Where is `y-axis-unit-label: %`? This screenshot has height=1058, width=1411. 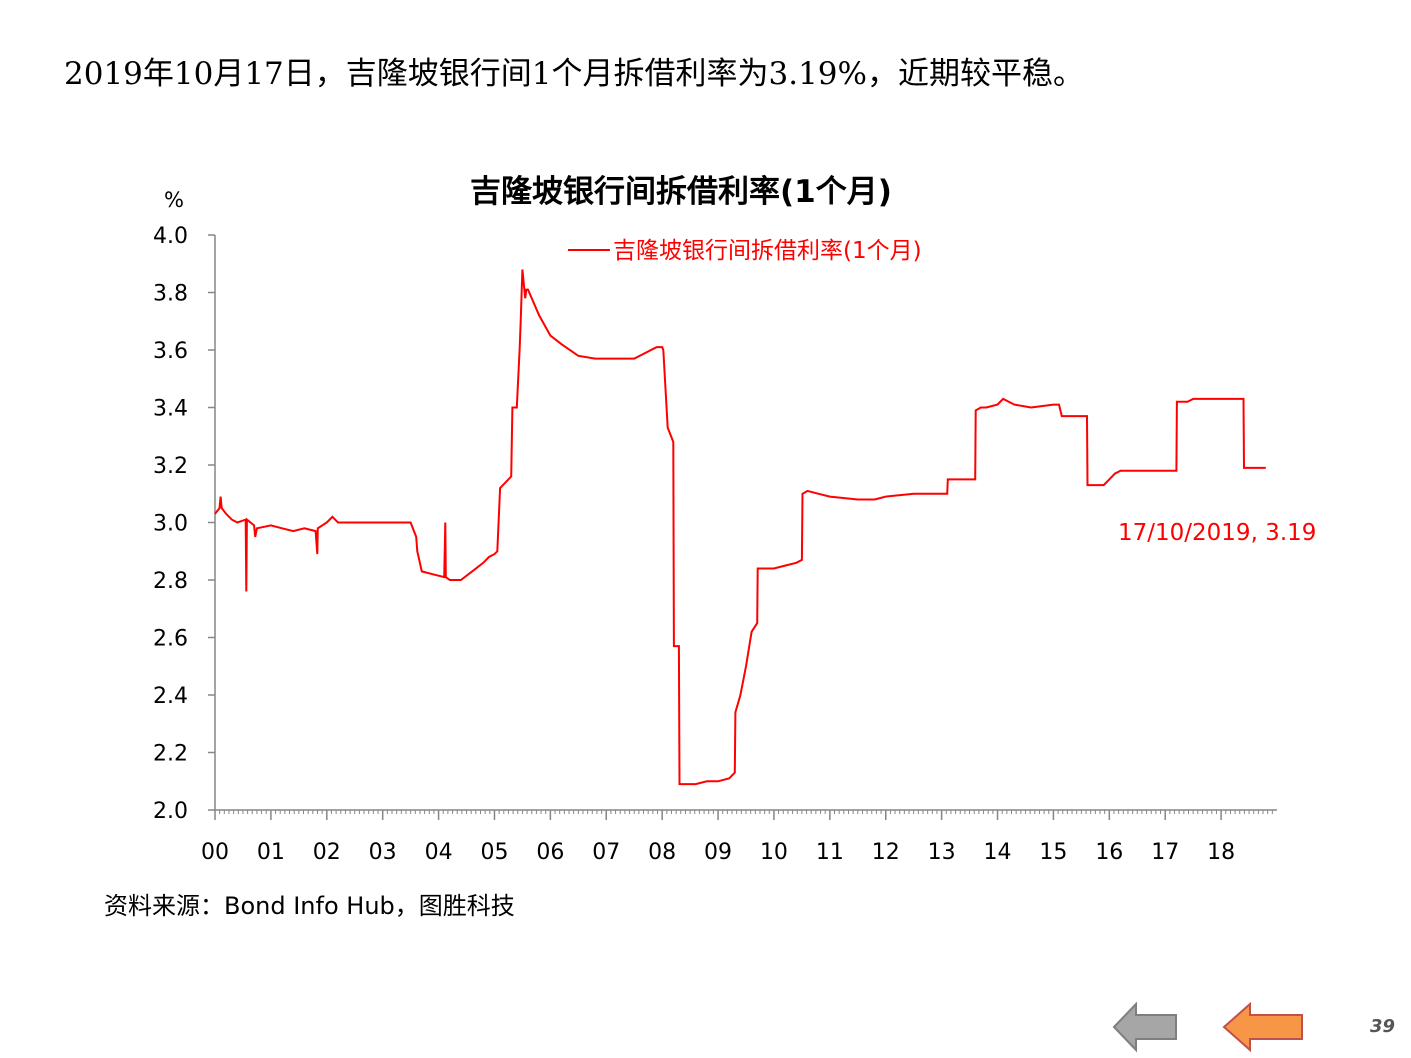
y-axis-unit-label: % is located at coordinates (174, 200).